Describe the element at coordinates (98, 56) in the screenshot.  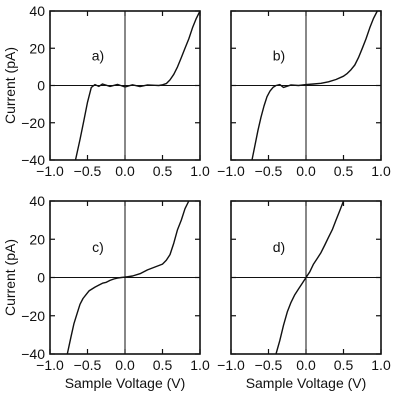
I see `panel-label: a)` at that location.